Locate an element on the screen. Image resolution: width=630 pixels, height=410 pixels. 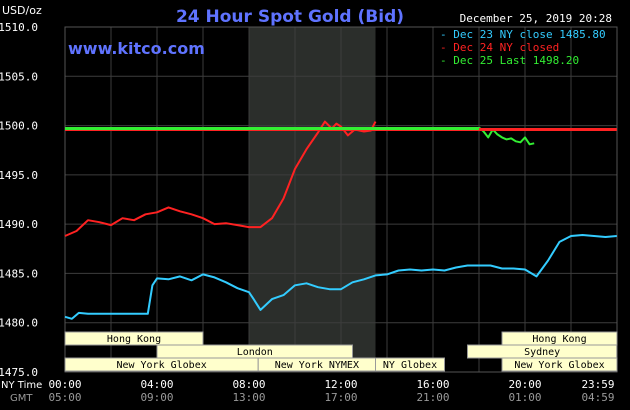
ny-time-label: NY Time is located at coordinates (21, 385).